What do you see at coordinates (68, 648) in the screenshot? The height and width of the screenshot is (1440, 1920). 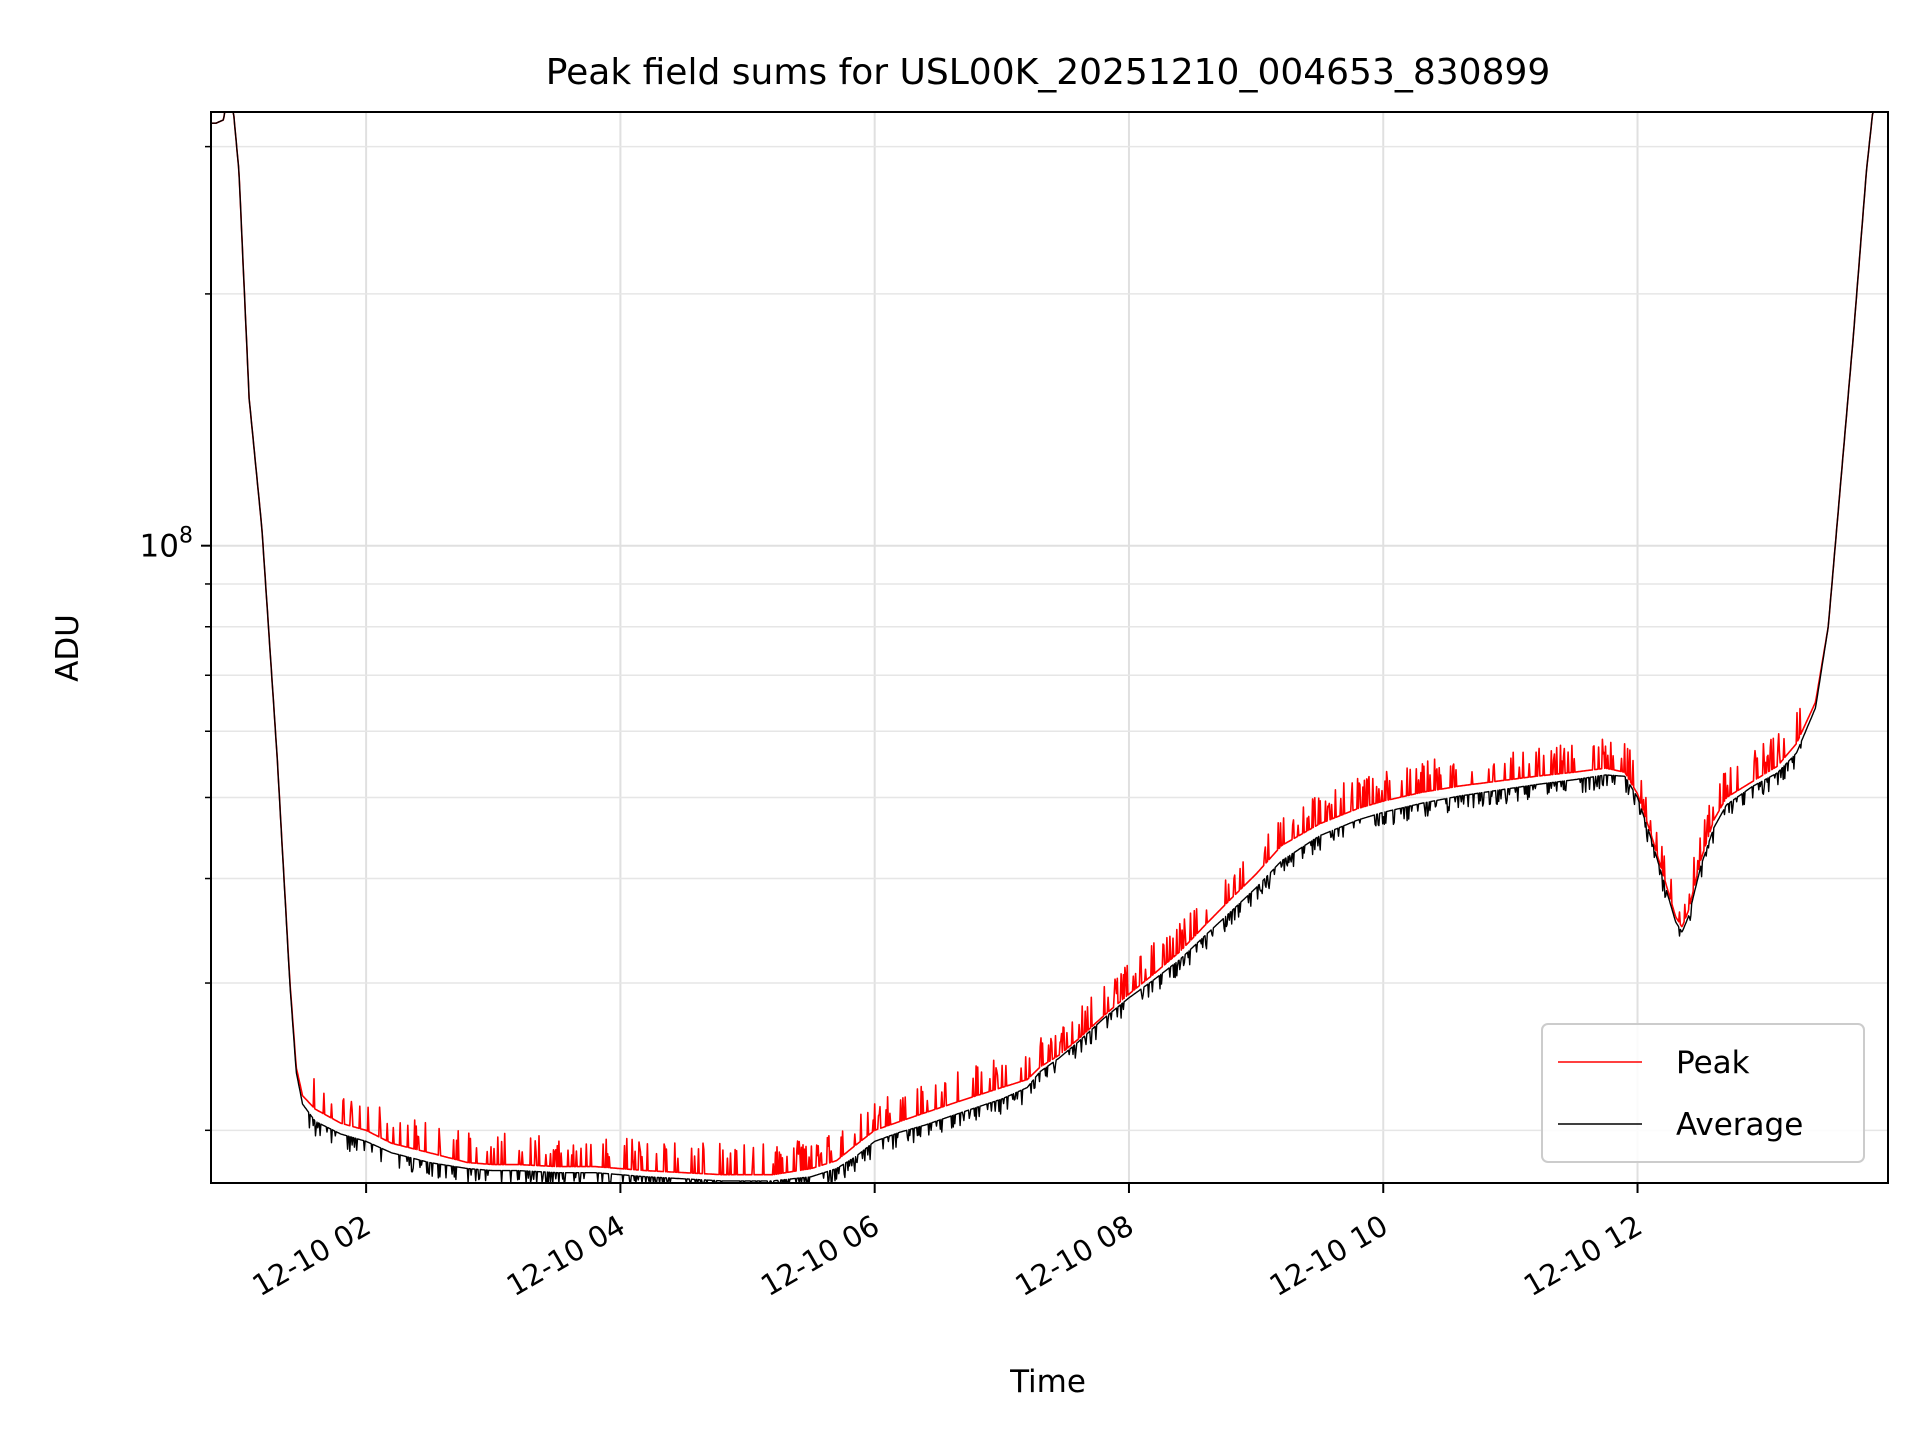 I see `y-axis-label: ADU` at bounding box center [68, 648].